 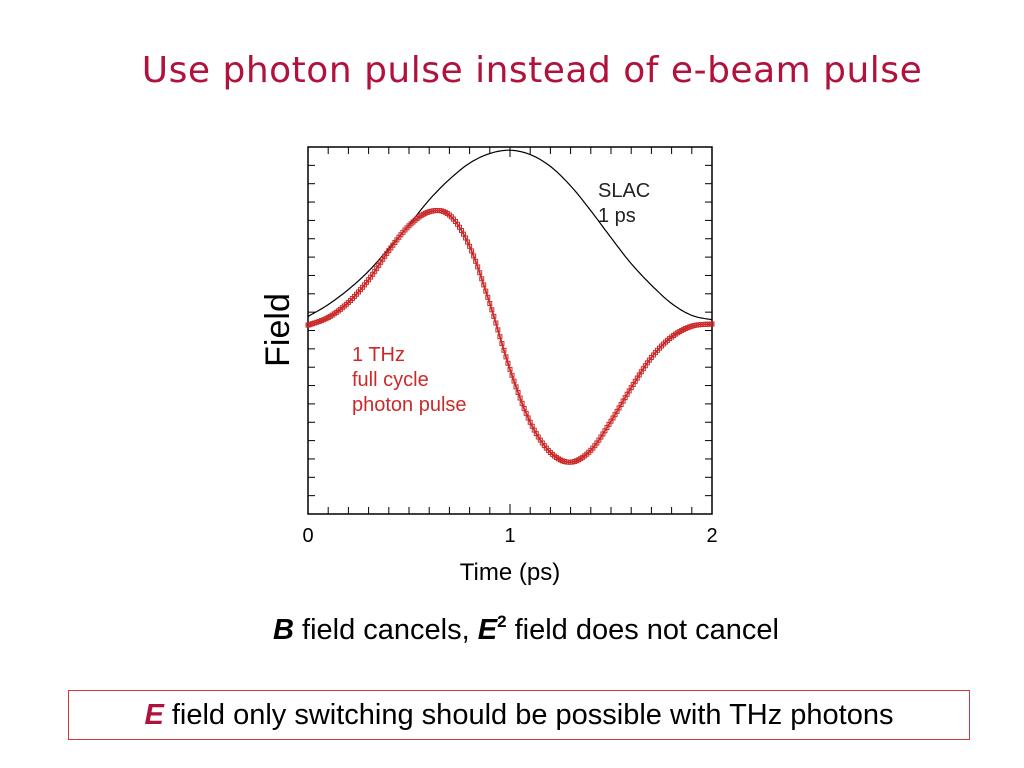 What do you see at coordinates (154, 714) in the screenshot?
I see `note-e-symbol: E` at bounding box center [154, 714].